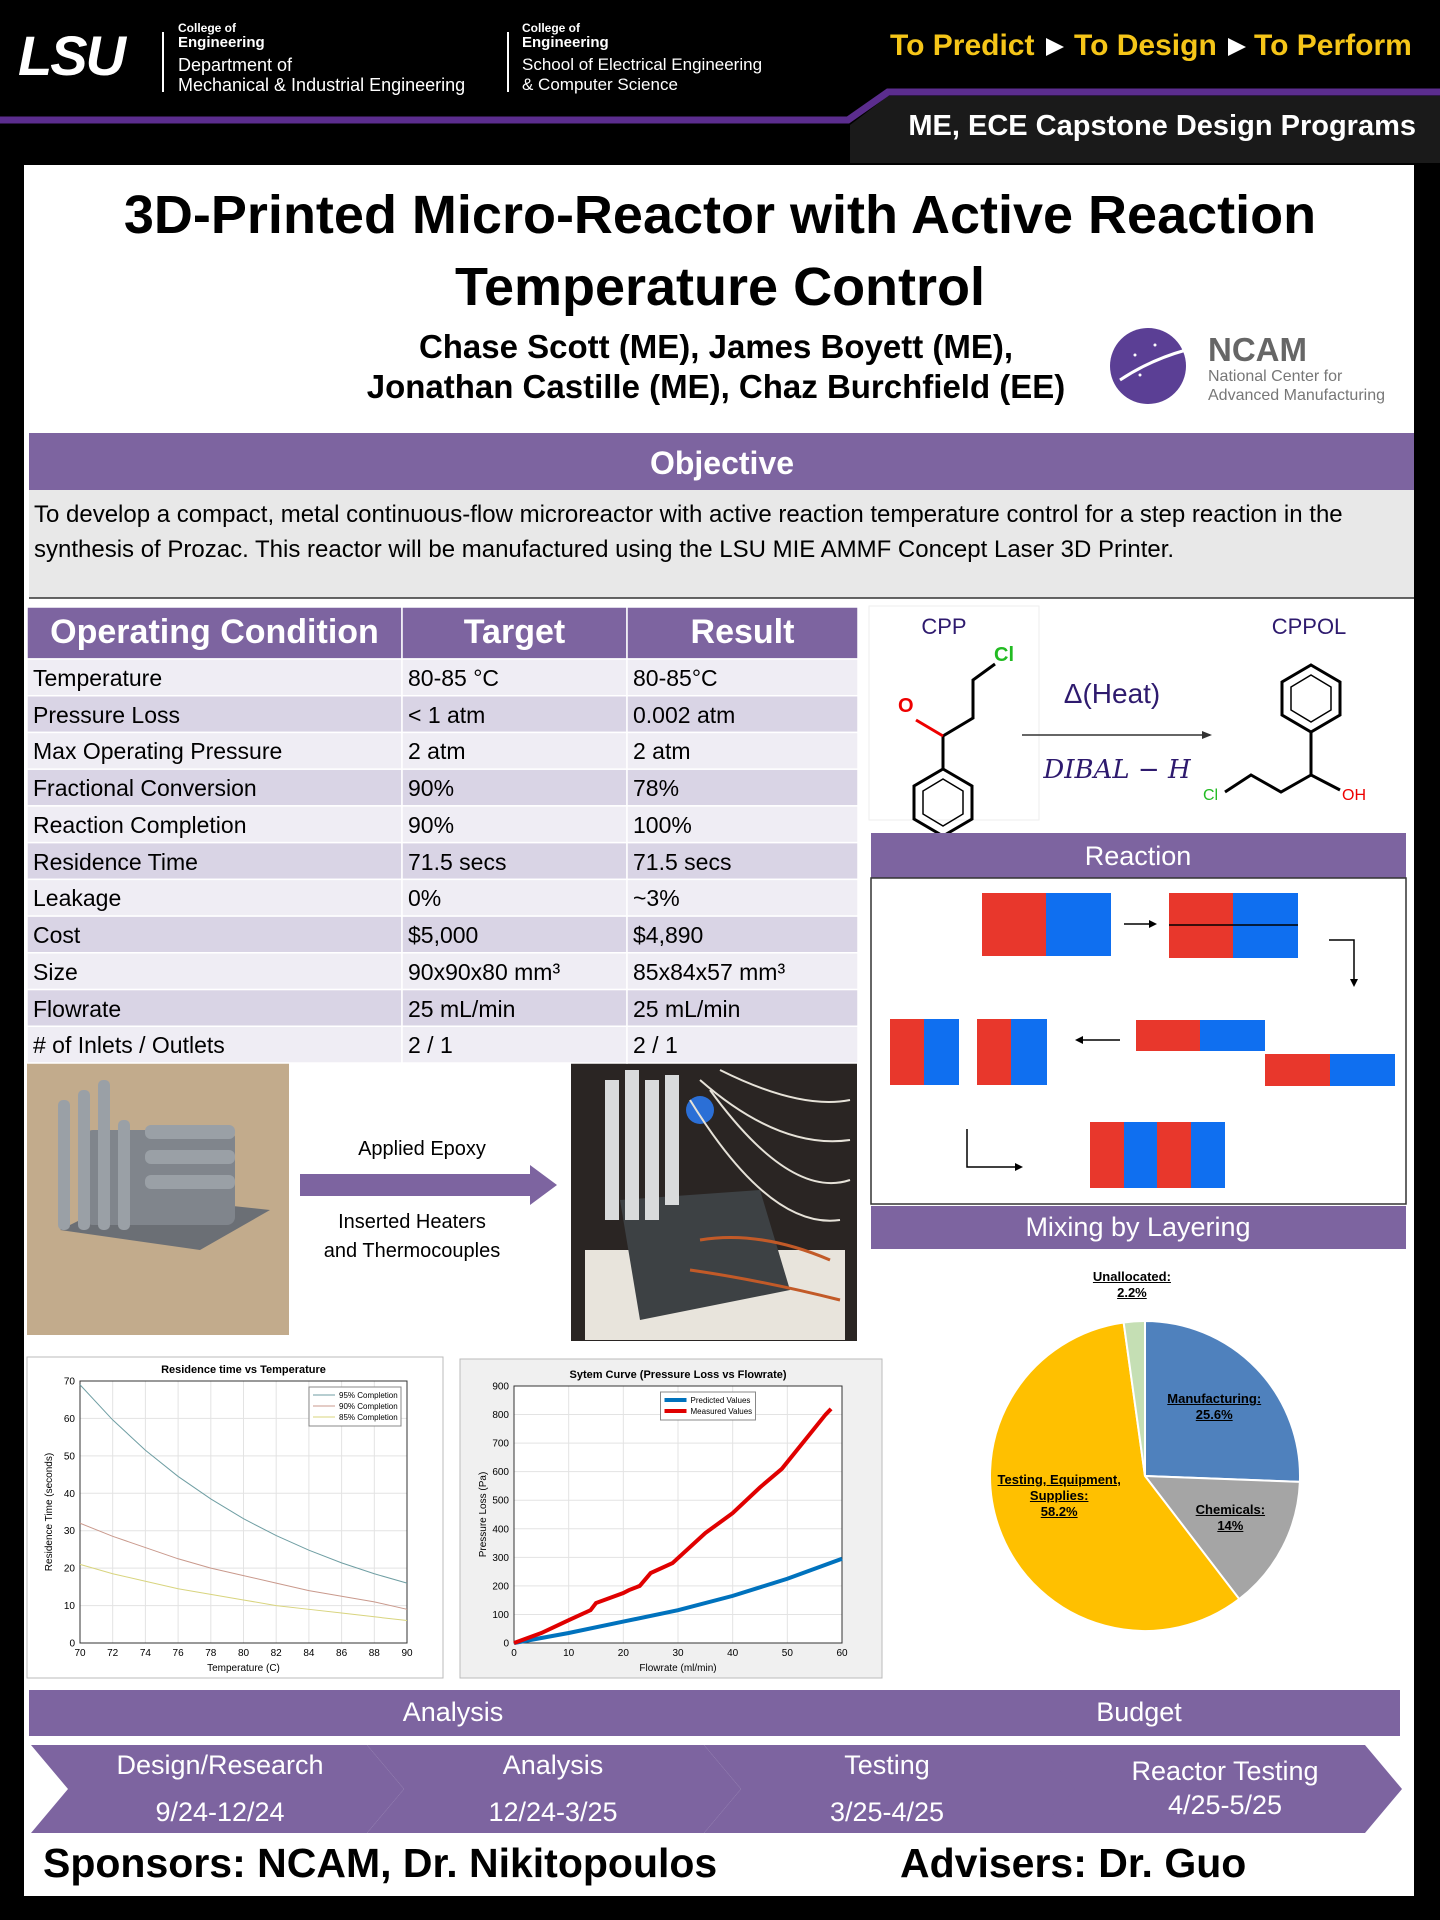 This screenshot has width=1440, height=1920. I want to click on x-tick-label: 20, so click(624, 1653).